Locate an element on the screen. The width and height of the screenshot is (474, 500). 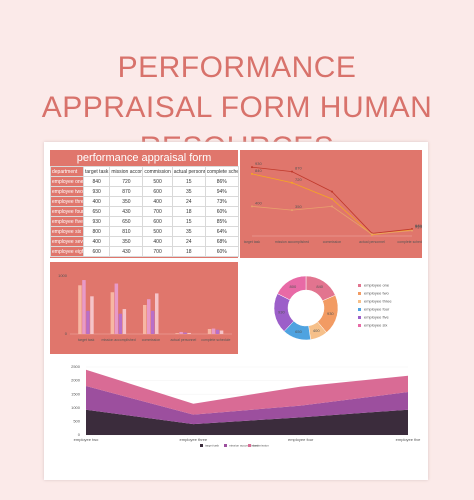
donut-slice is located at coordinates (292, 288).